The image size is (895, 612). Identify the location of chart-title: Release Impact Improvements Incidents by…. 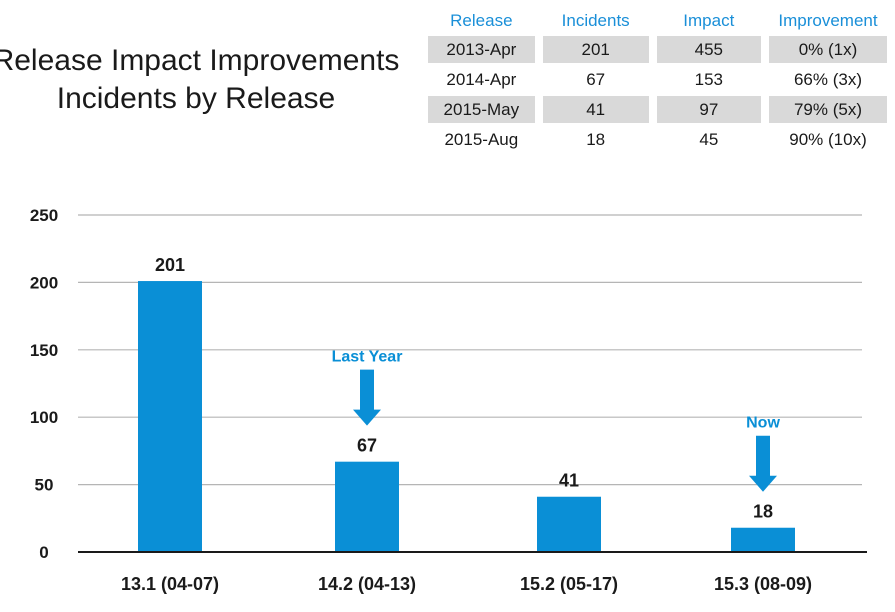
(203, 80).